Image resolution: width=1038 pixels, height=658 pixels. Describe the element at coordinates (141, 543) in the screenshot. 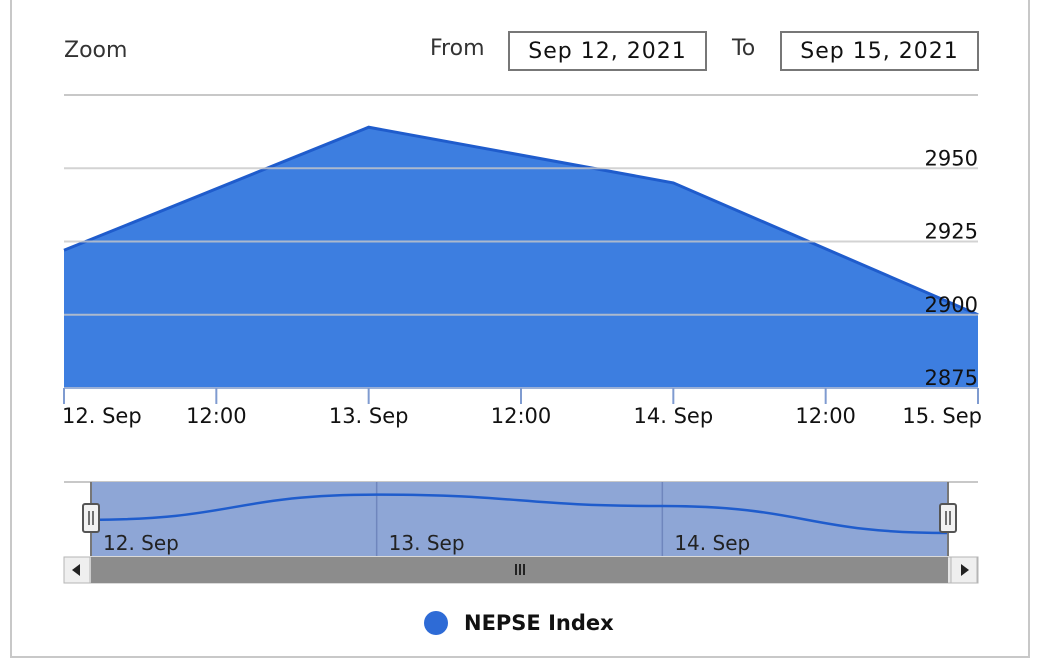

I see `navigator-label: 12. Sep` at that location.